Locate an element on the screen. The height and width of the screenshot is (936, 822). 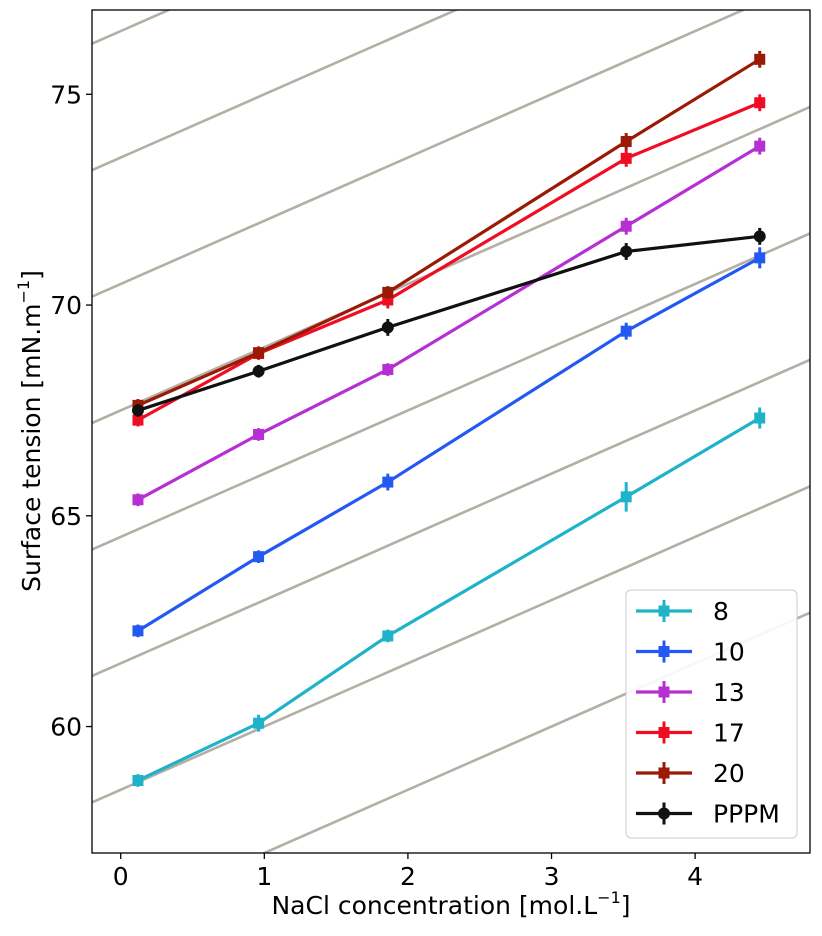
legend-entry: 8 is located at coordinates (682, 611).